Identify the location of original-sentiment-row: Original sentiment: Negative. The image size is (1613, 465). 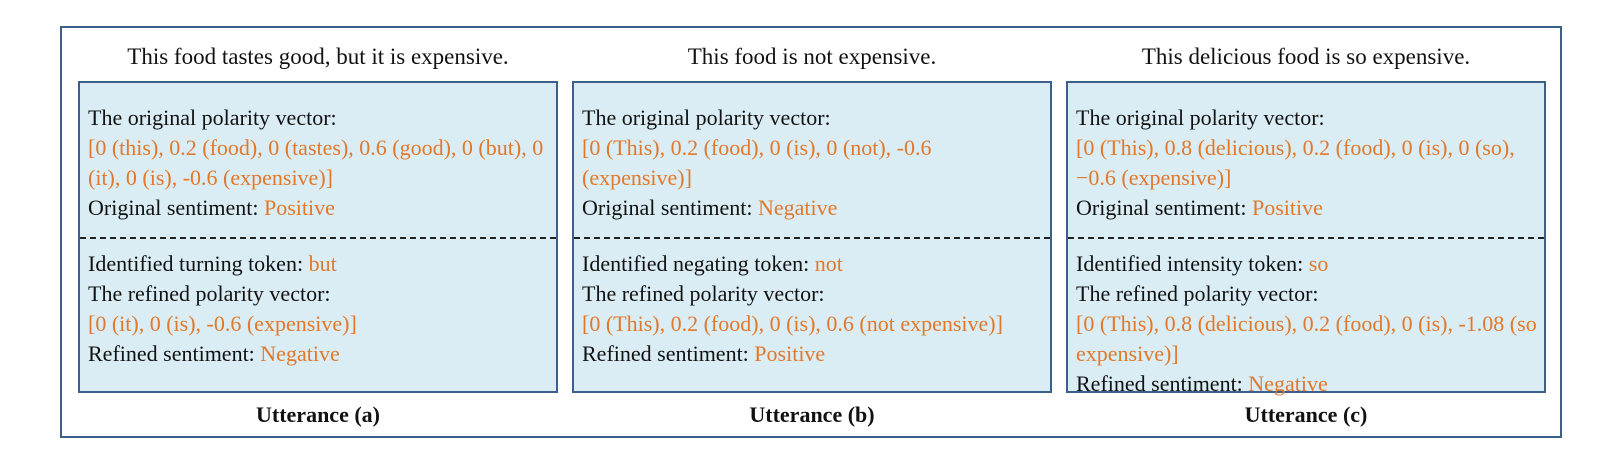
(813, 208).